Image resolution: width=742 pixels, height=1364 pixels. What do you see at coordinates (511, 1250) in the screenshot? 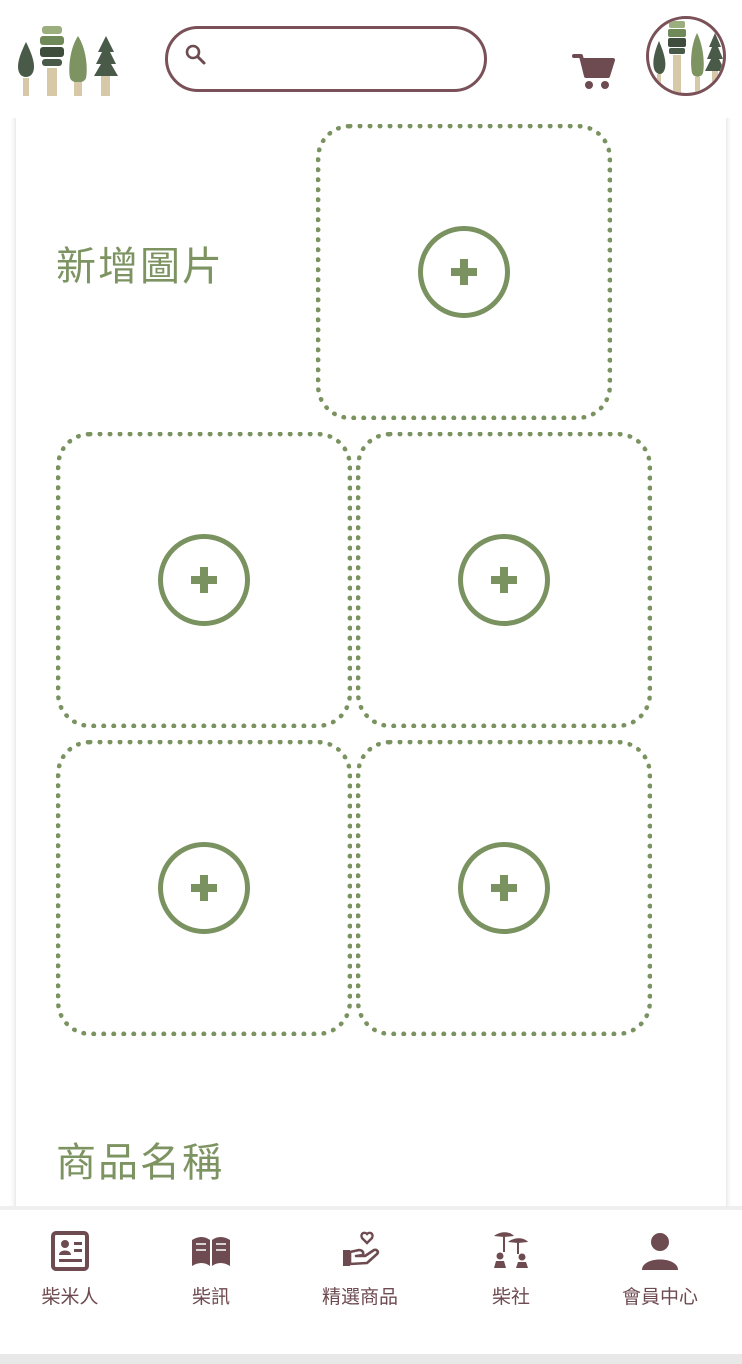
I see `community-icon` at bounding box center [511, 1250].